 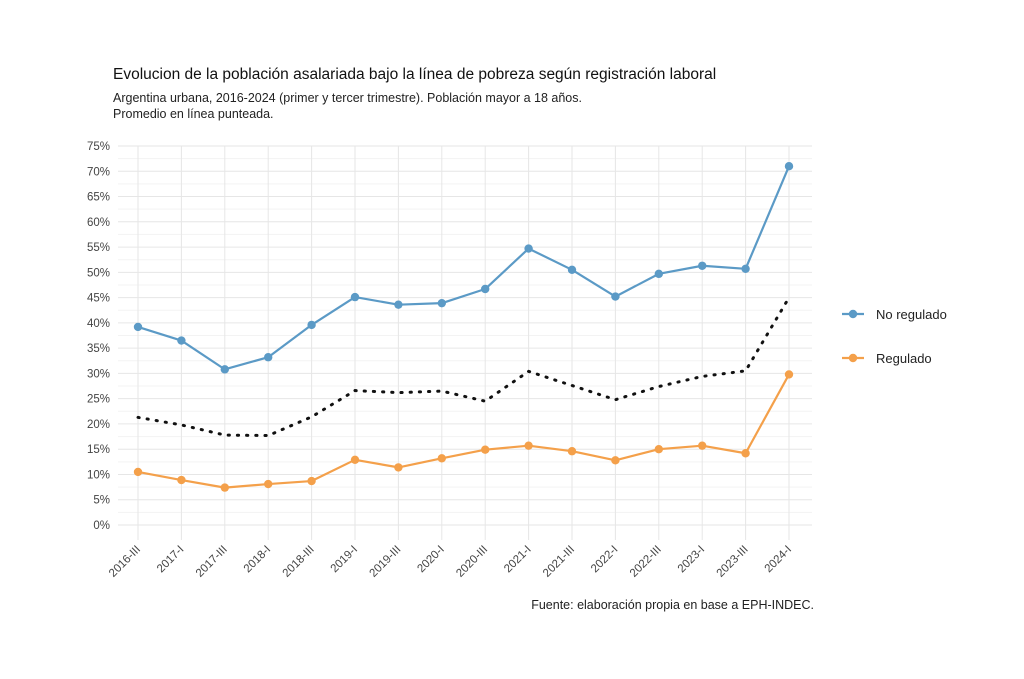 What do you see at coordinates (894, 336) in the screenshot?
I see `legend: No regulado Regulado` at bounding box center [894, 336].